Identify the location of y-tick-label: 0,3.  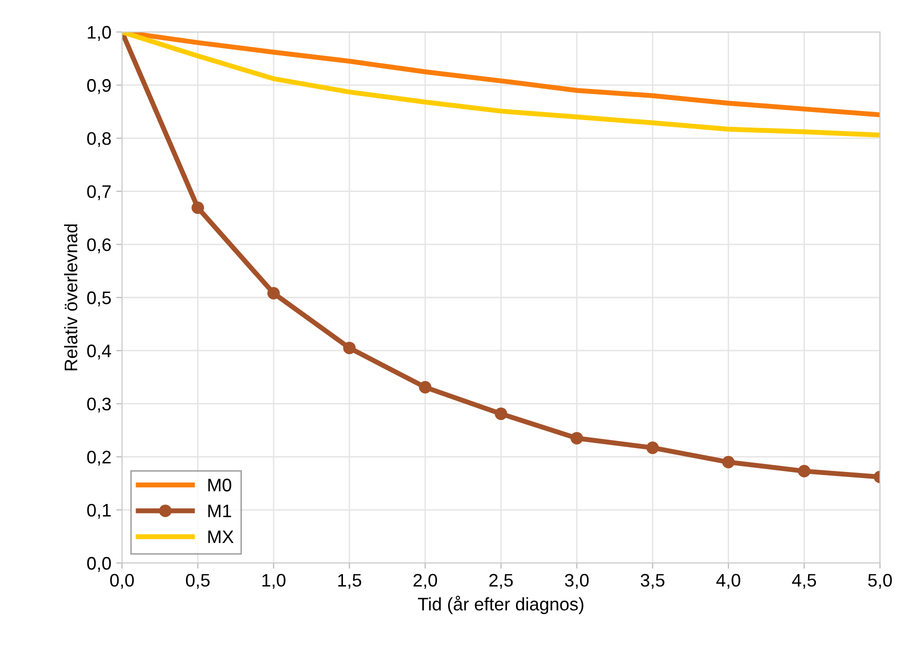
(99, 405).